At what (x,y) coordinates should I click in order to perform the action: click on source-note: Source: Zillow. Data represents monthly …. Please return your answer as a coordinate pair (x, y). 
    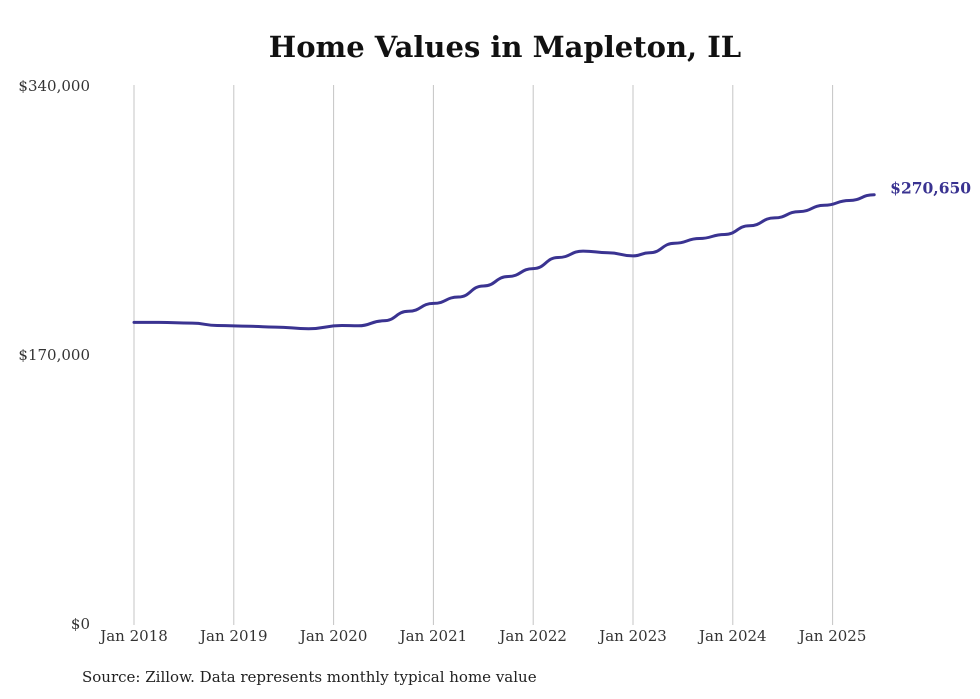
    Looking at the image, I should click on (309, 677).